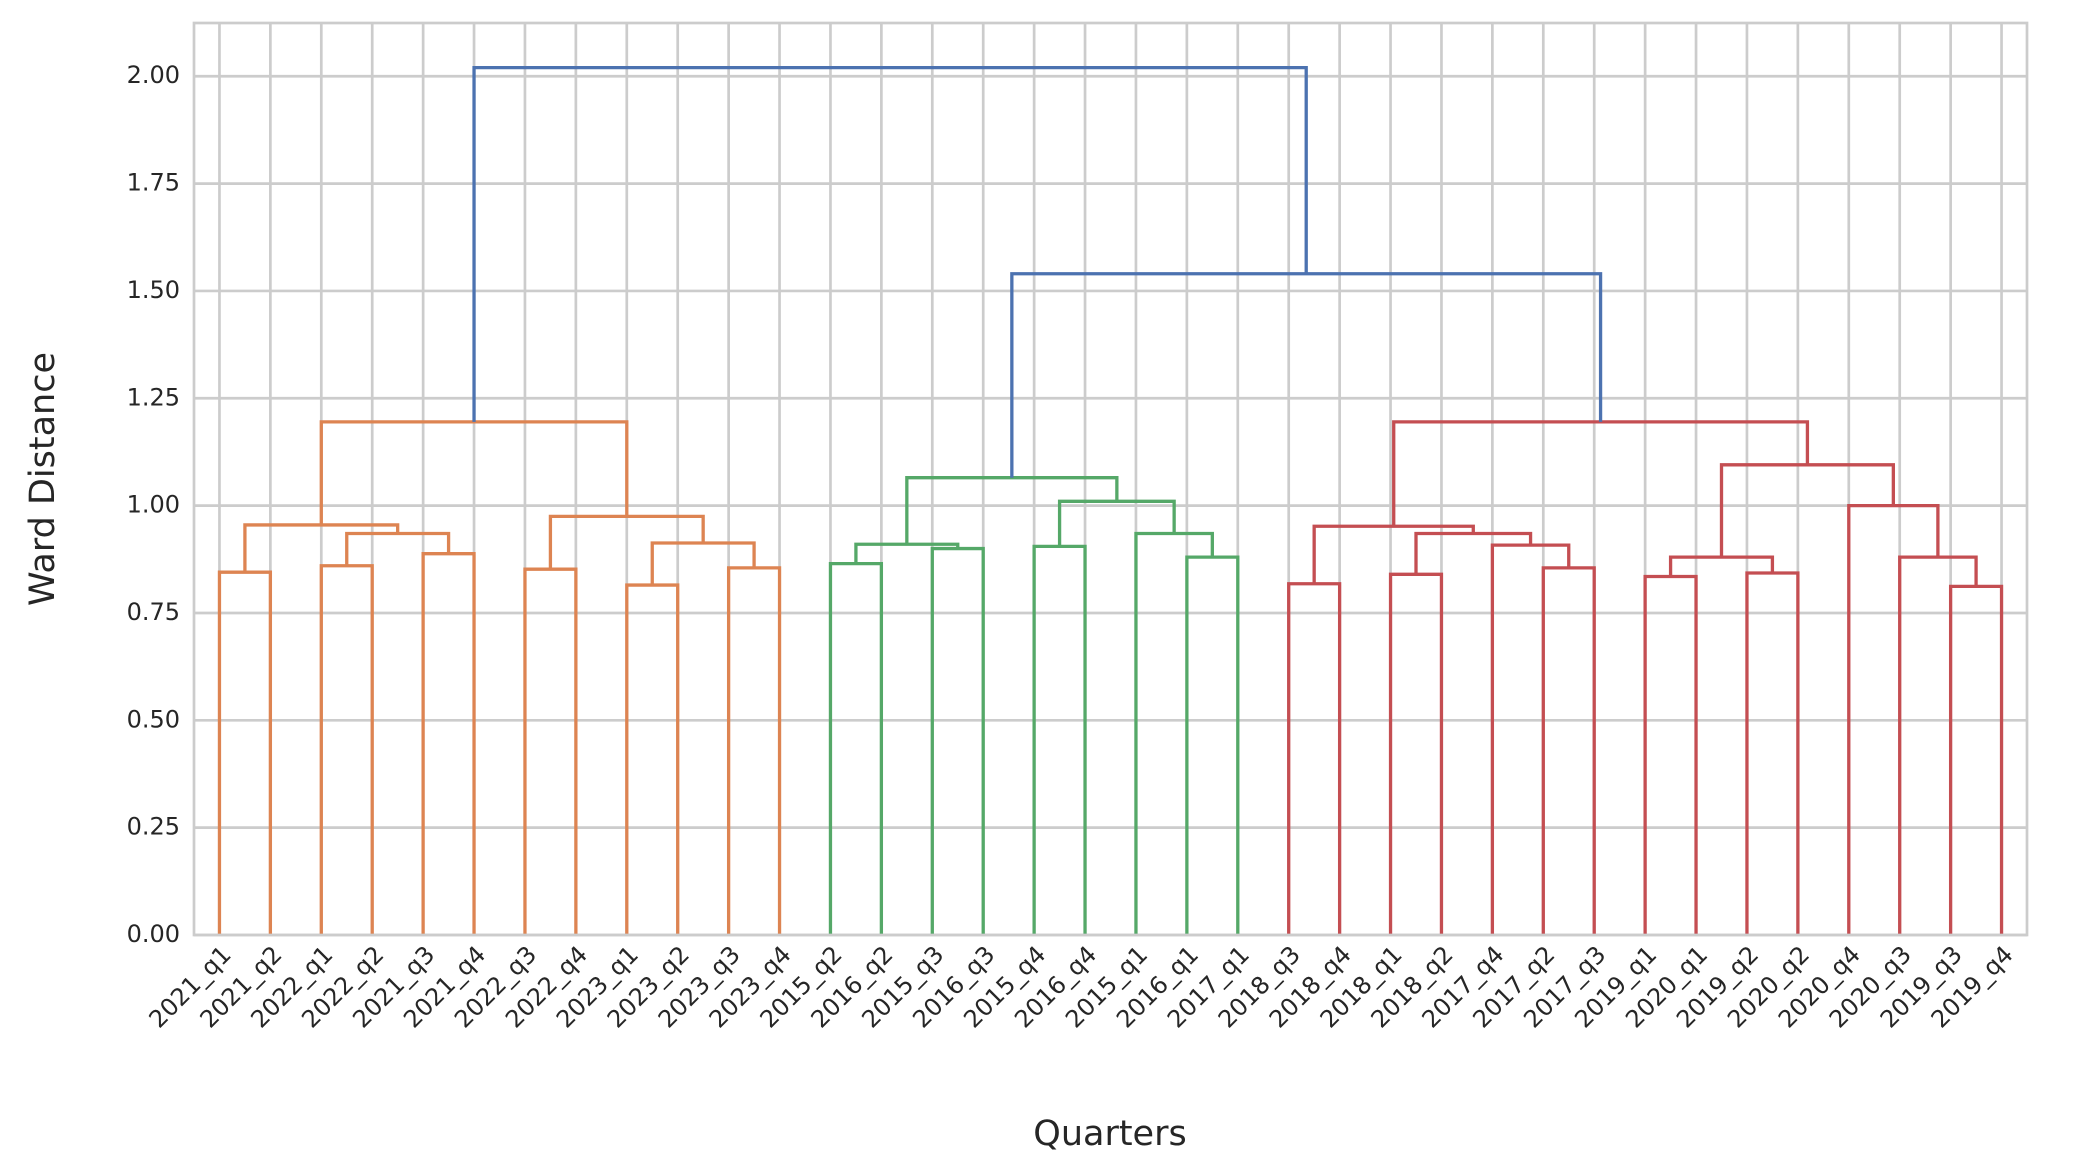 The width and height of the screenshot is (2074, 1175). Describe the element at coordinates (153, 934) in the screenshot. I see `y-tick-label: 0.00` at that location.